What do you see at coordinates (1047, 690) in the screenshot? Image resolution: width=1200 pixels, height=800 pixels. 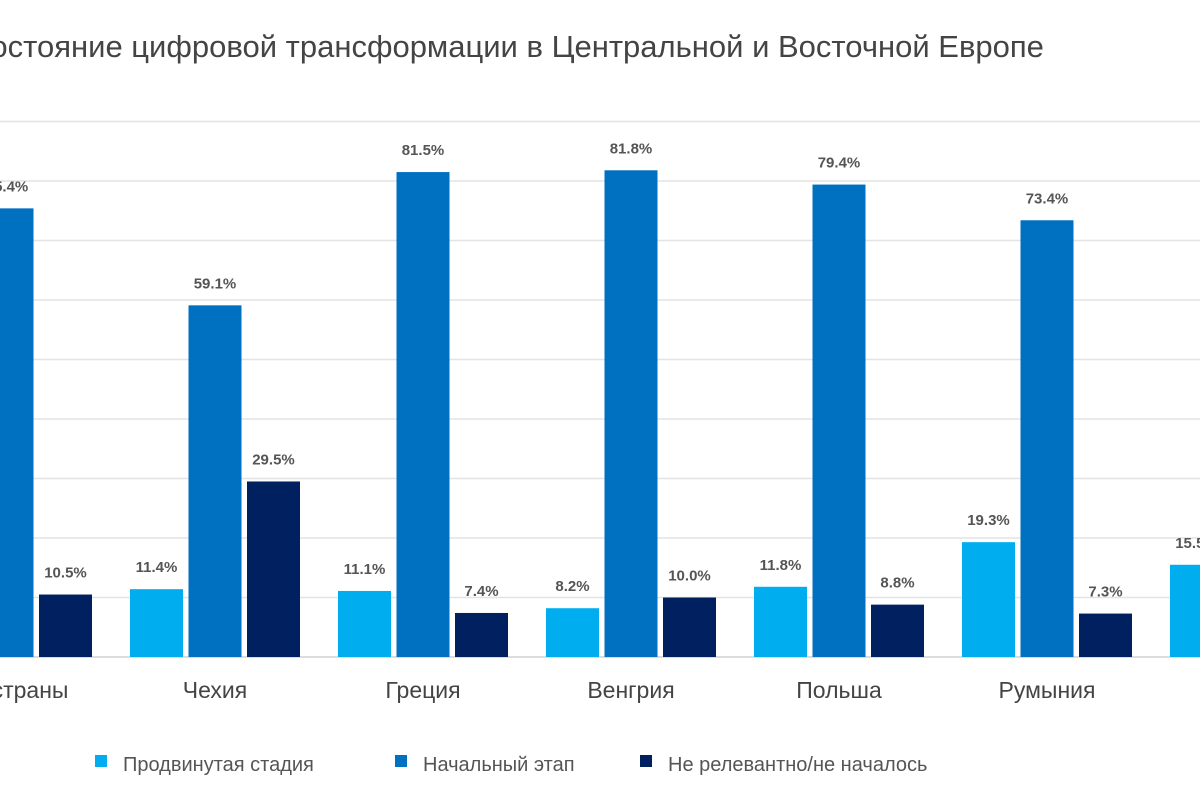 I see `category-label: Румыния` at bounding box center [1047, 690].